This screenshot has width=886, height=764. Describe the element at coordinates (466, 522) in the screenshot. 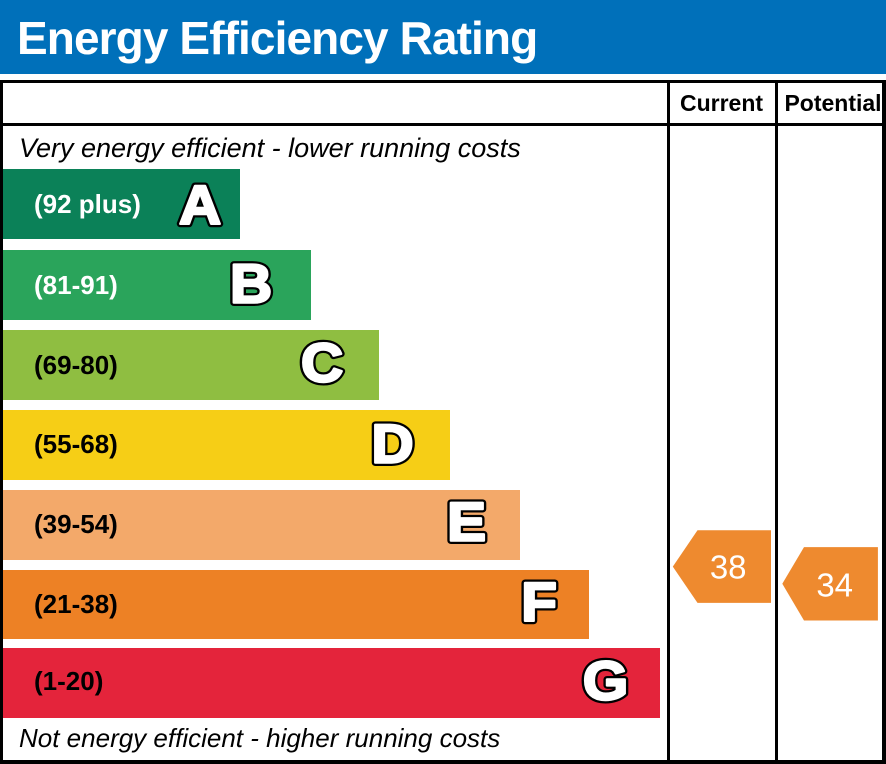

I see `svg-text: E` at that location.